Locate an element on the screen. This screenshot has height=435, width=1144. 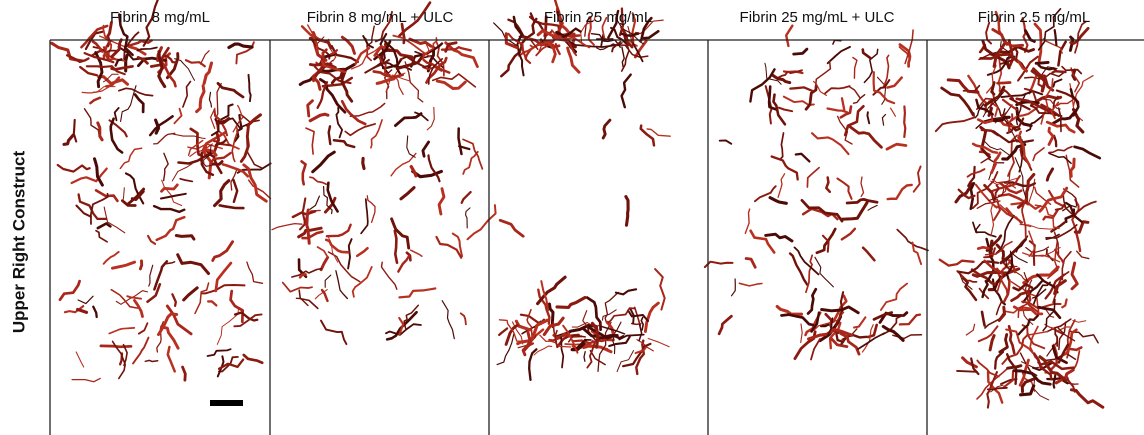
scale-bar is located at coordinates (226, 403).